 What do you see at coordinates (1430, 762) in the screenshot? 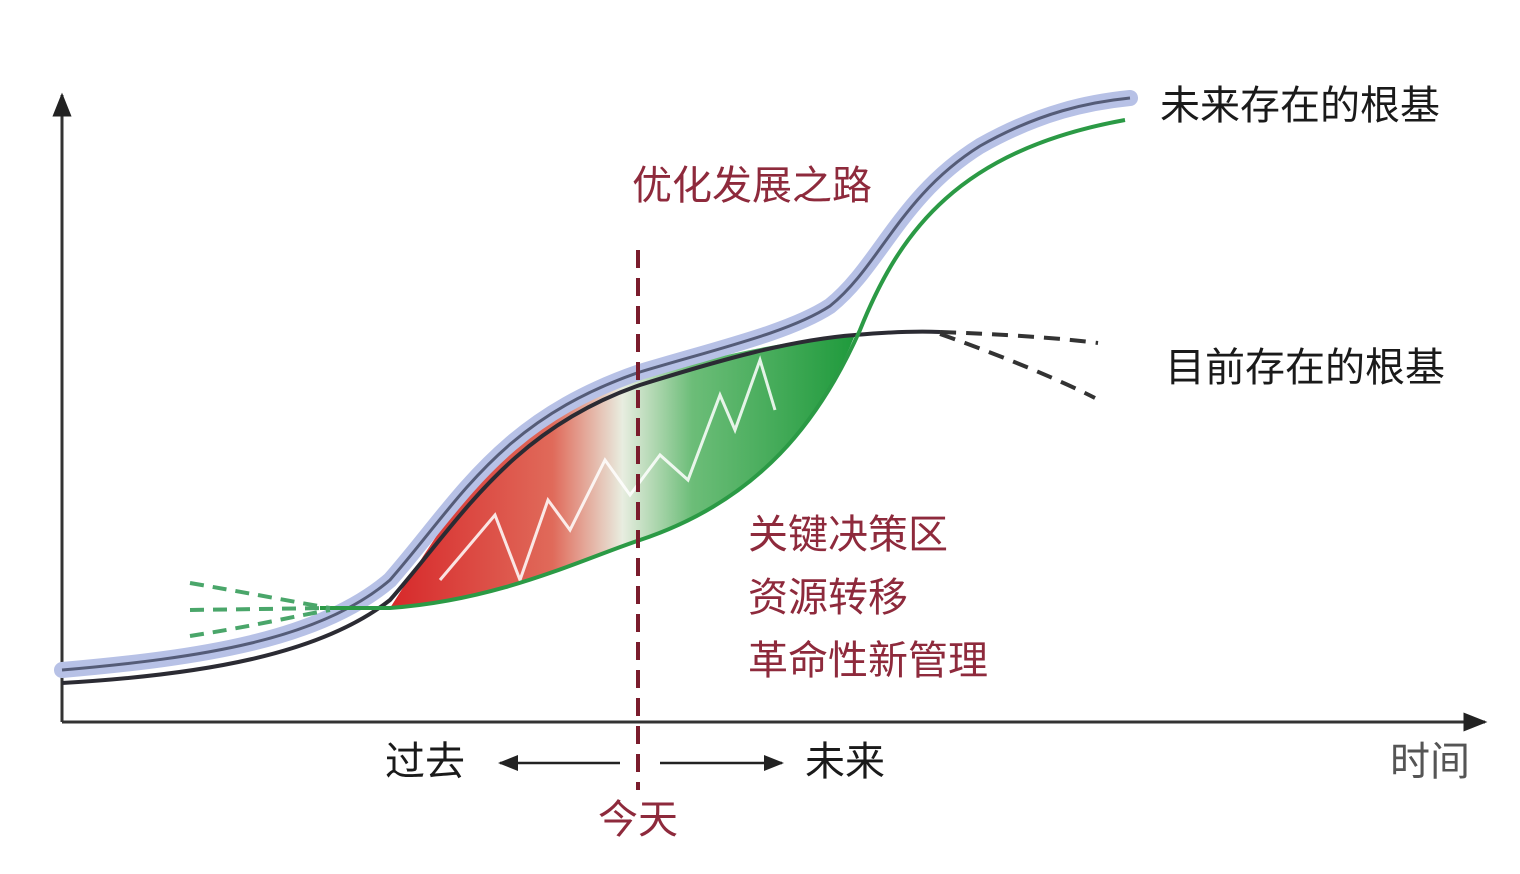
I see `time-label: 时间` at bounding box center [1430, 762].